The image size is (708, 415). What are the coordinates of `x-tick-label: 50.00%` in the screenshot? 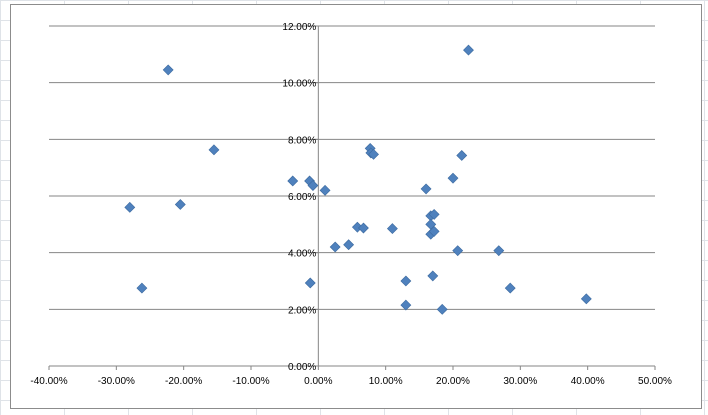 It's located at (655, 381).